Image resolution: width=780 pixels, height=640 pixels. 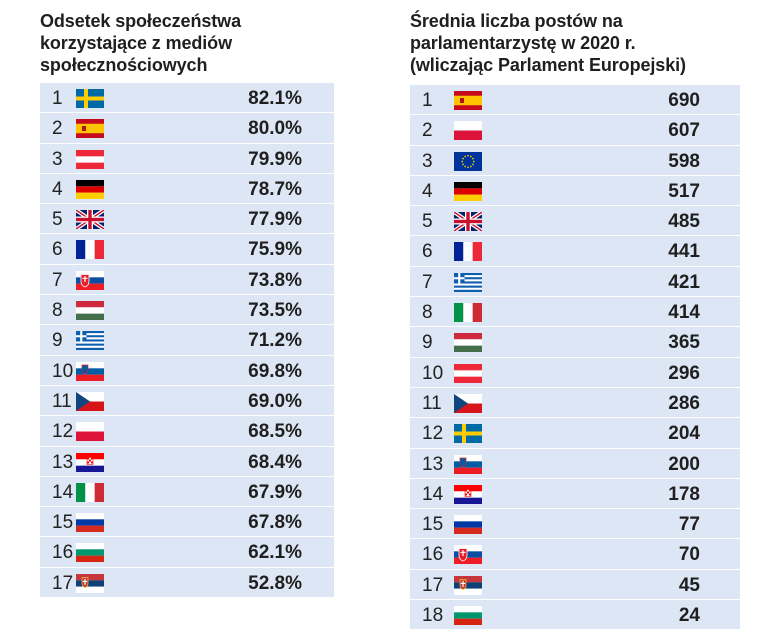 I want to click on serbia-flag, so click(x=90, y=583).